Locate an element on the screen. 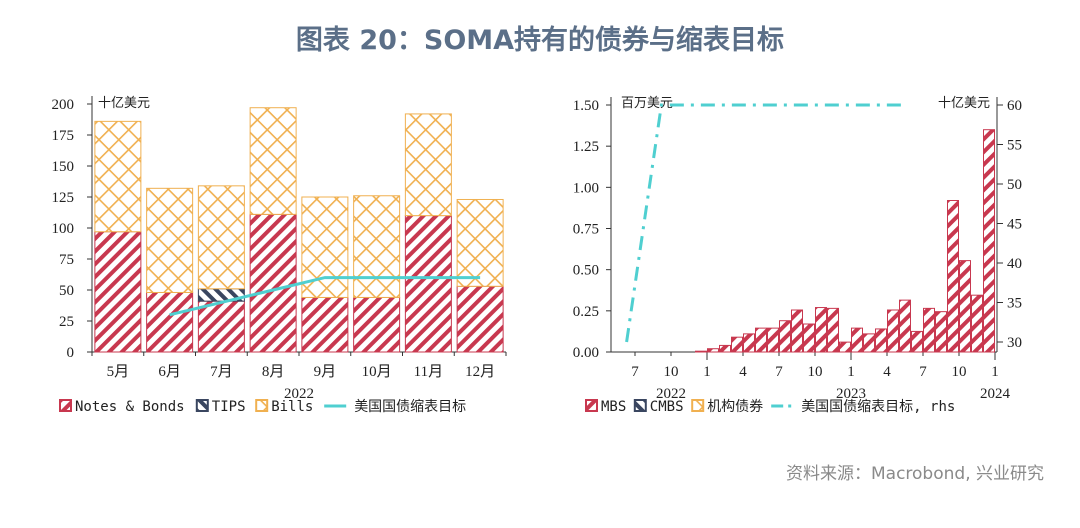 This screenshot has width=1080, height=528. x-tick-label: 5月 is located at coordinates (118, 372).